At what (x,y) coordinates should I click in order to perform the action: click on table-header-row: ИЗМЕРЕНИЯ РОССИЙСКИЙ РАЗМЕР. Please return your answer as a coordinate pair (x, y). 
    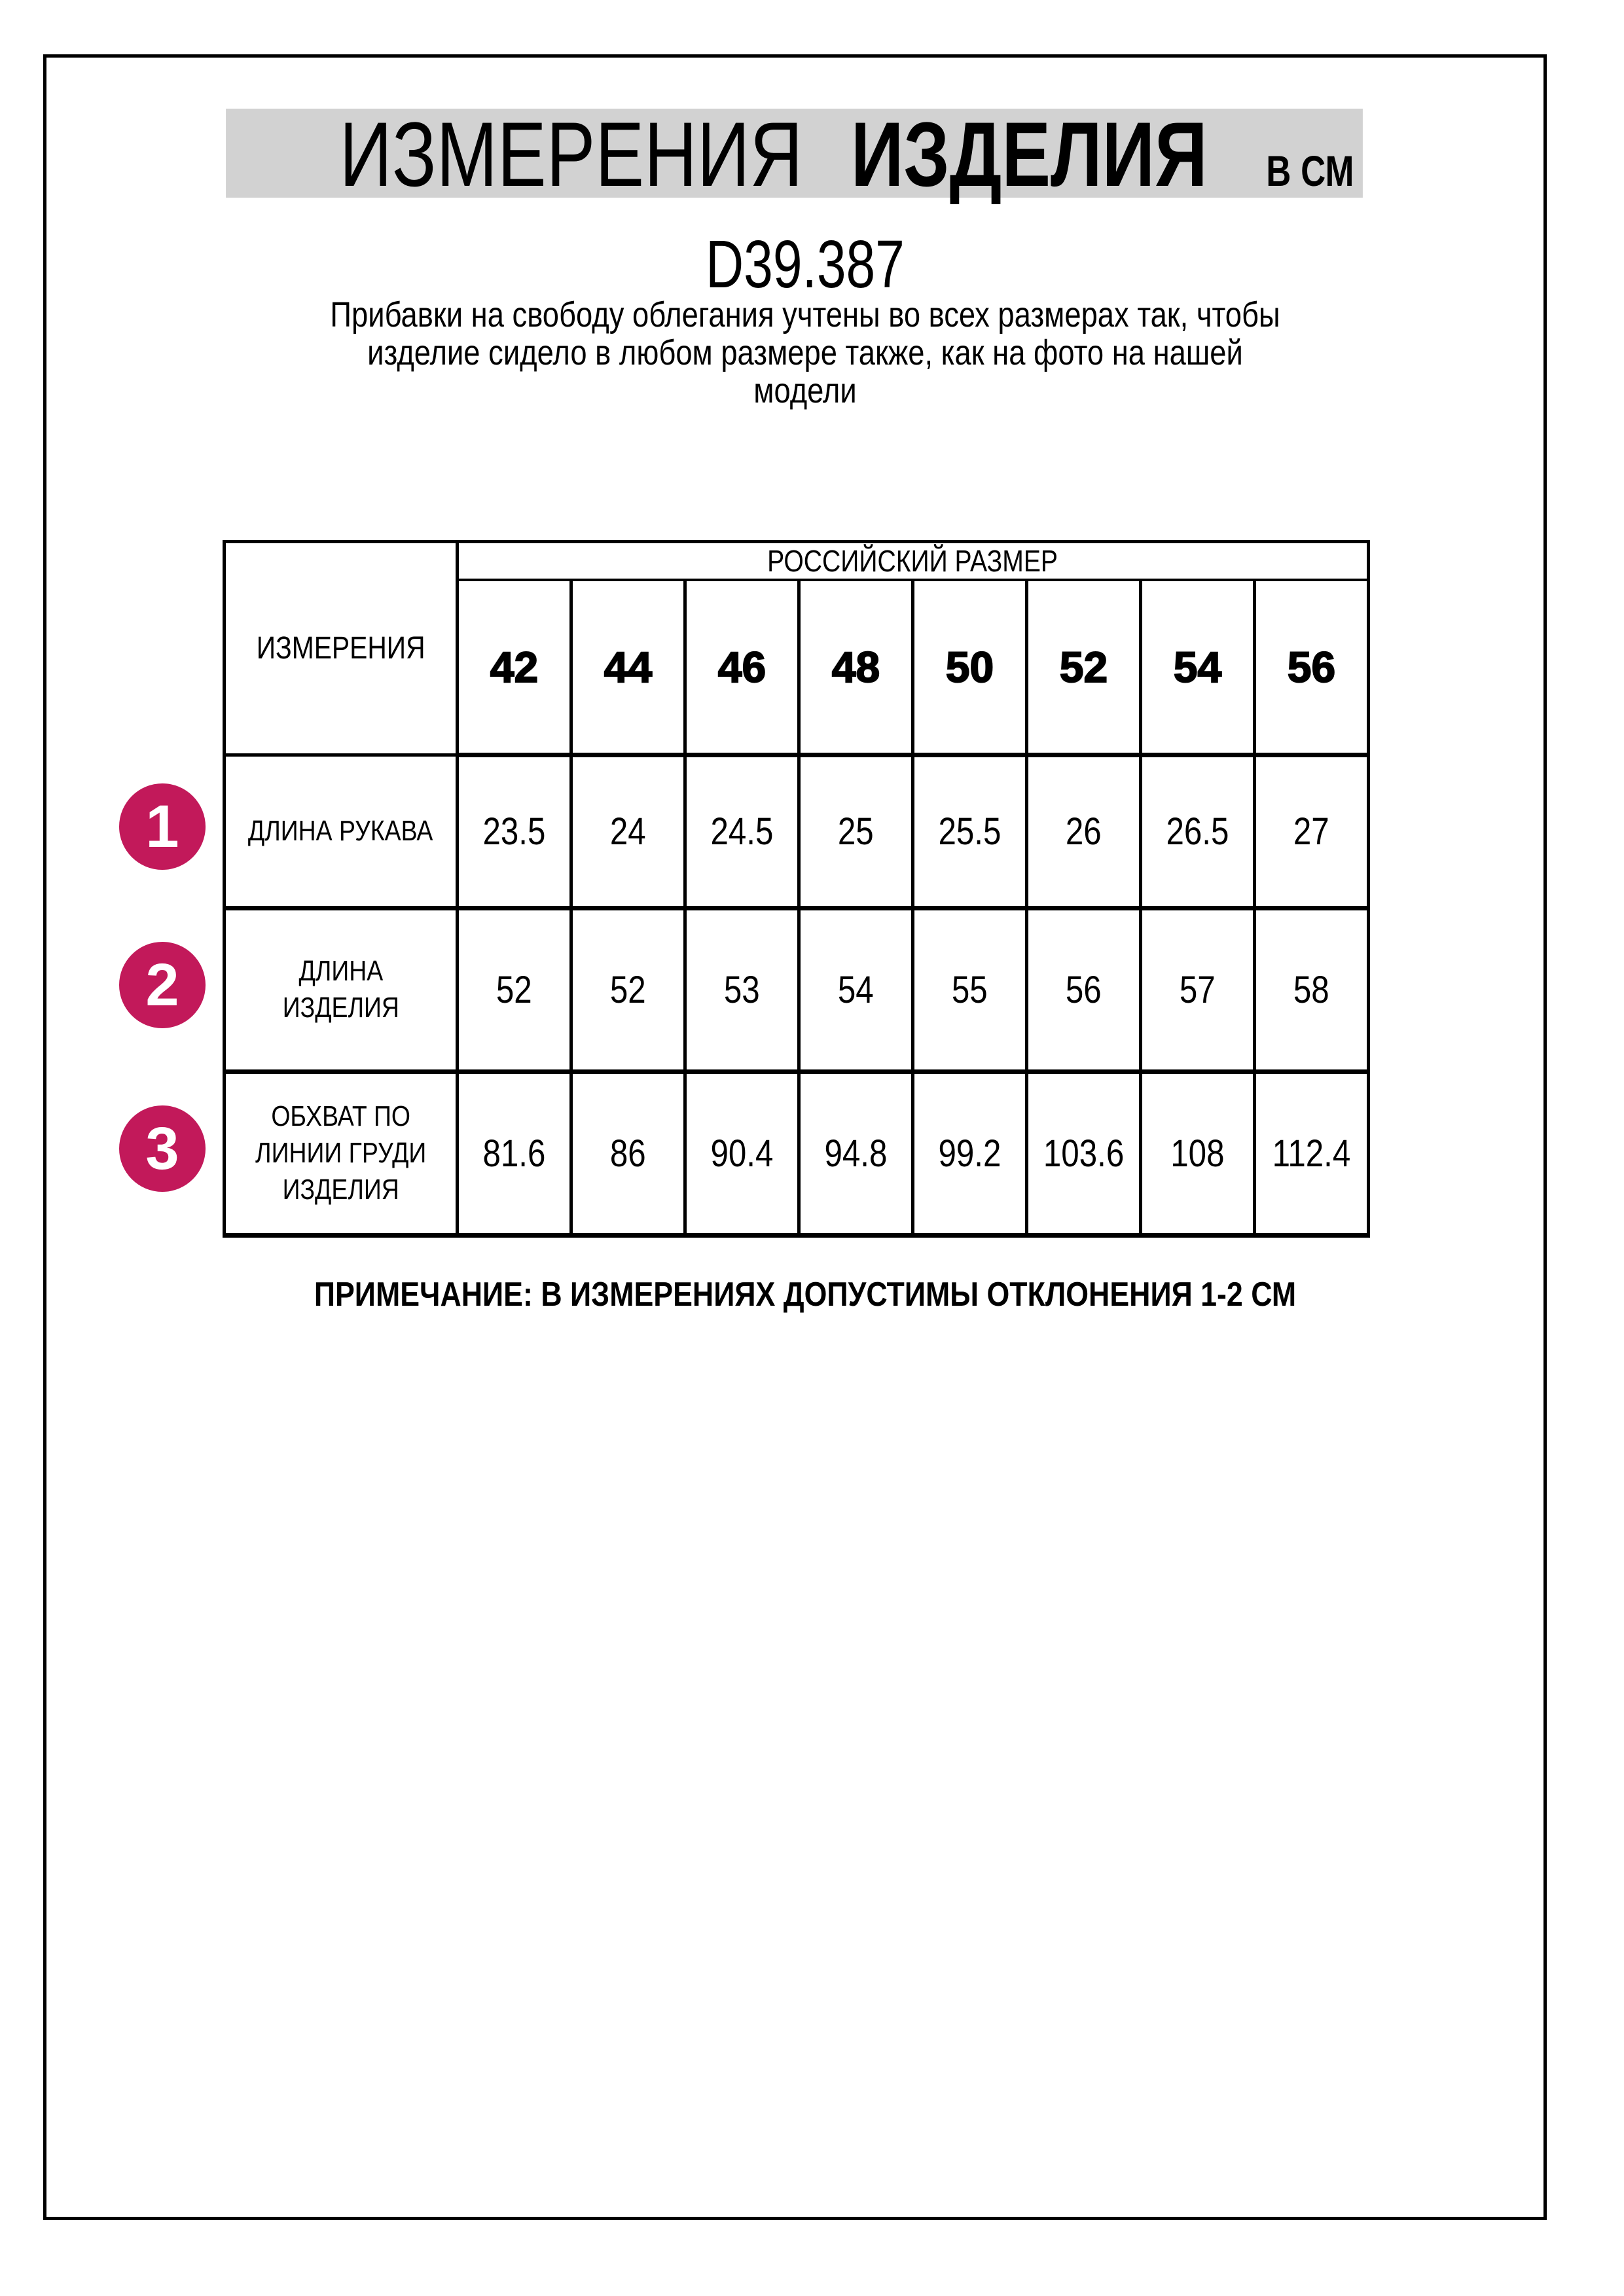
    Looking at the image, I should click on (796, 648).